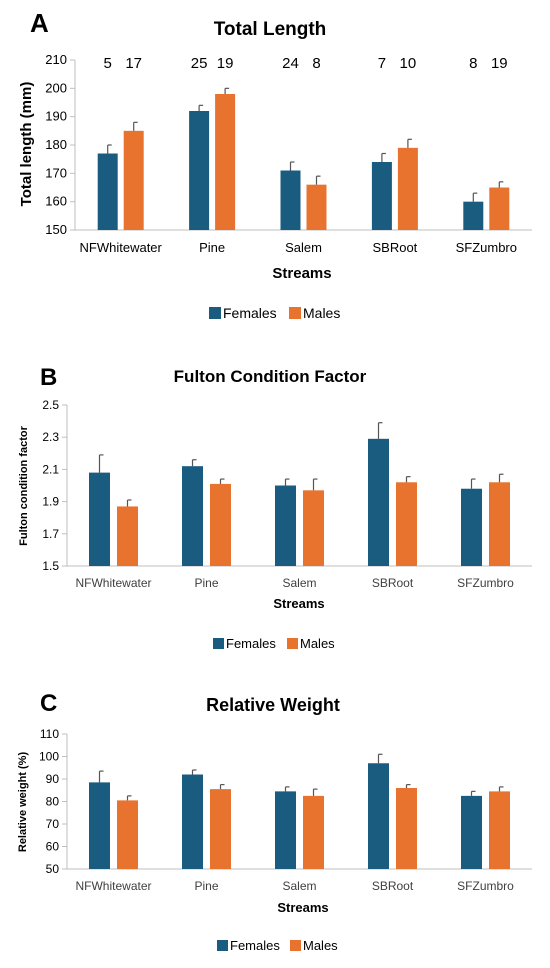 This screenshot has width=550, height=968. I want to click on sample-size-label: 7, so click(382, 63).